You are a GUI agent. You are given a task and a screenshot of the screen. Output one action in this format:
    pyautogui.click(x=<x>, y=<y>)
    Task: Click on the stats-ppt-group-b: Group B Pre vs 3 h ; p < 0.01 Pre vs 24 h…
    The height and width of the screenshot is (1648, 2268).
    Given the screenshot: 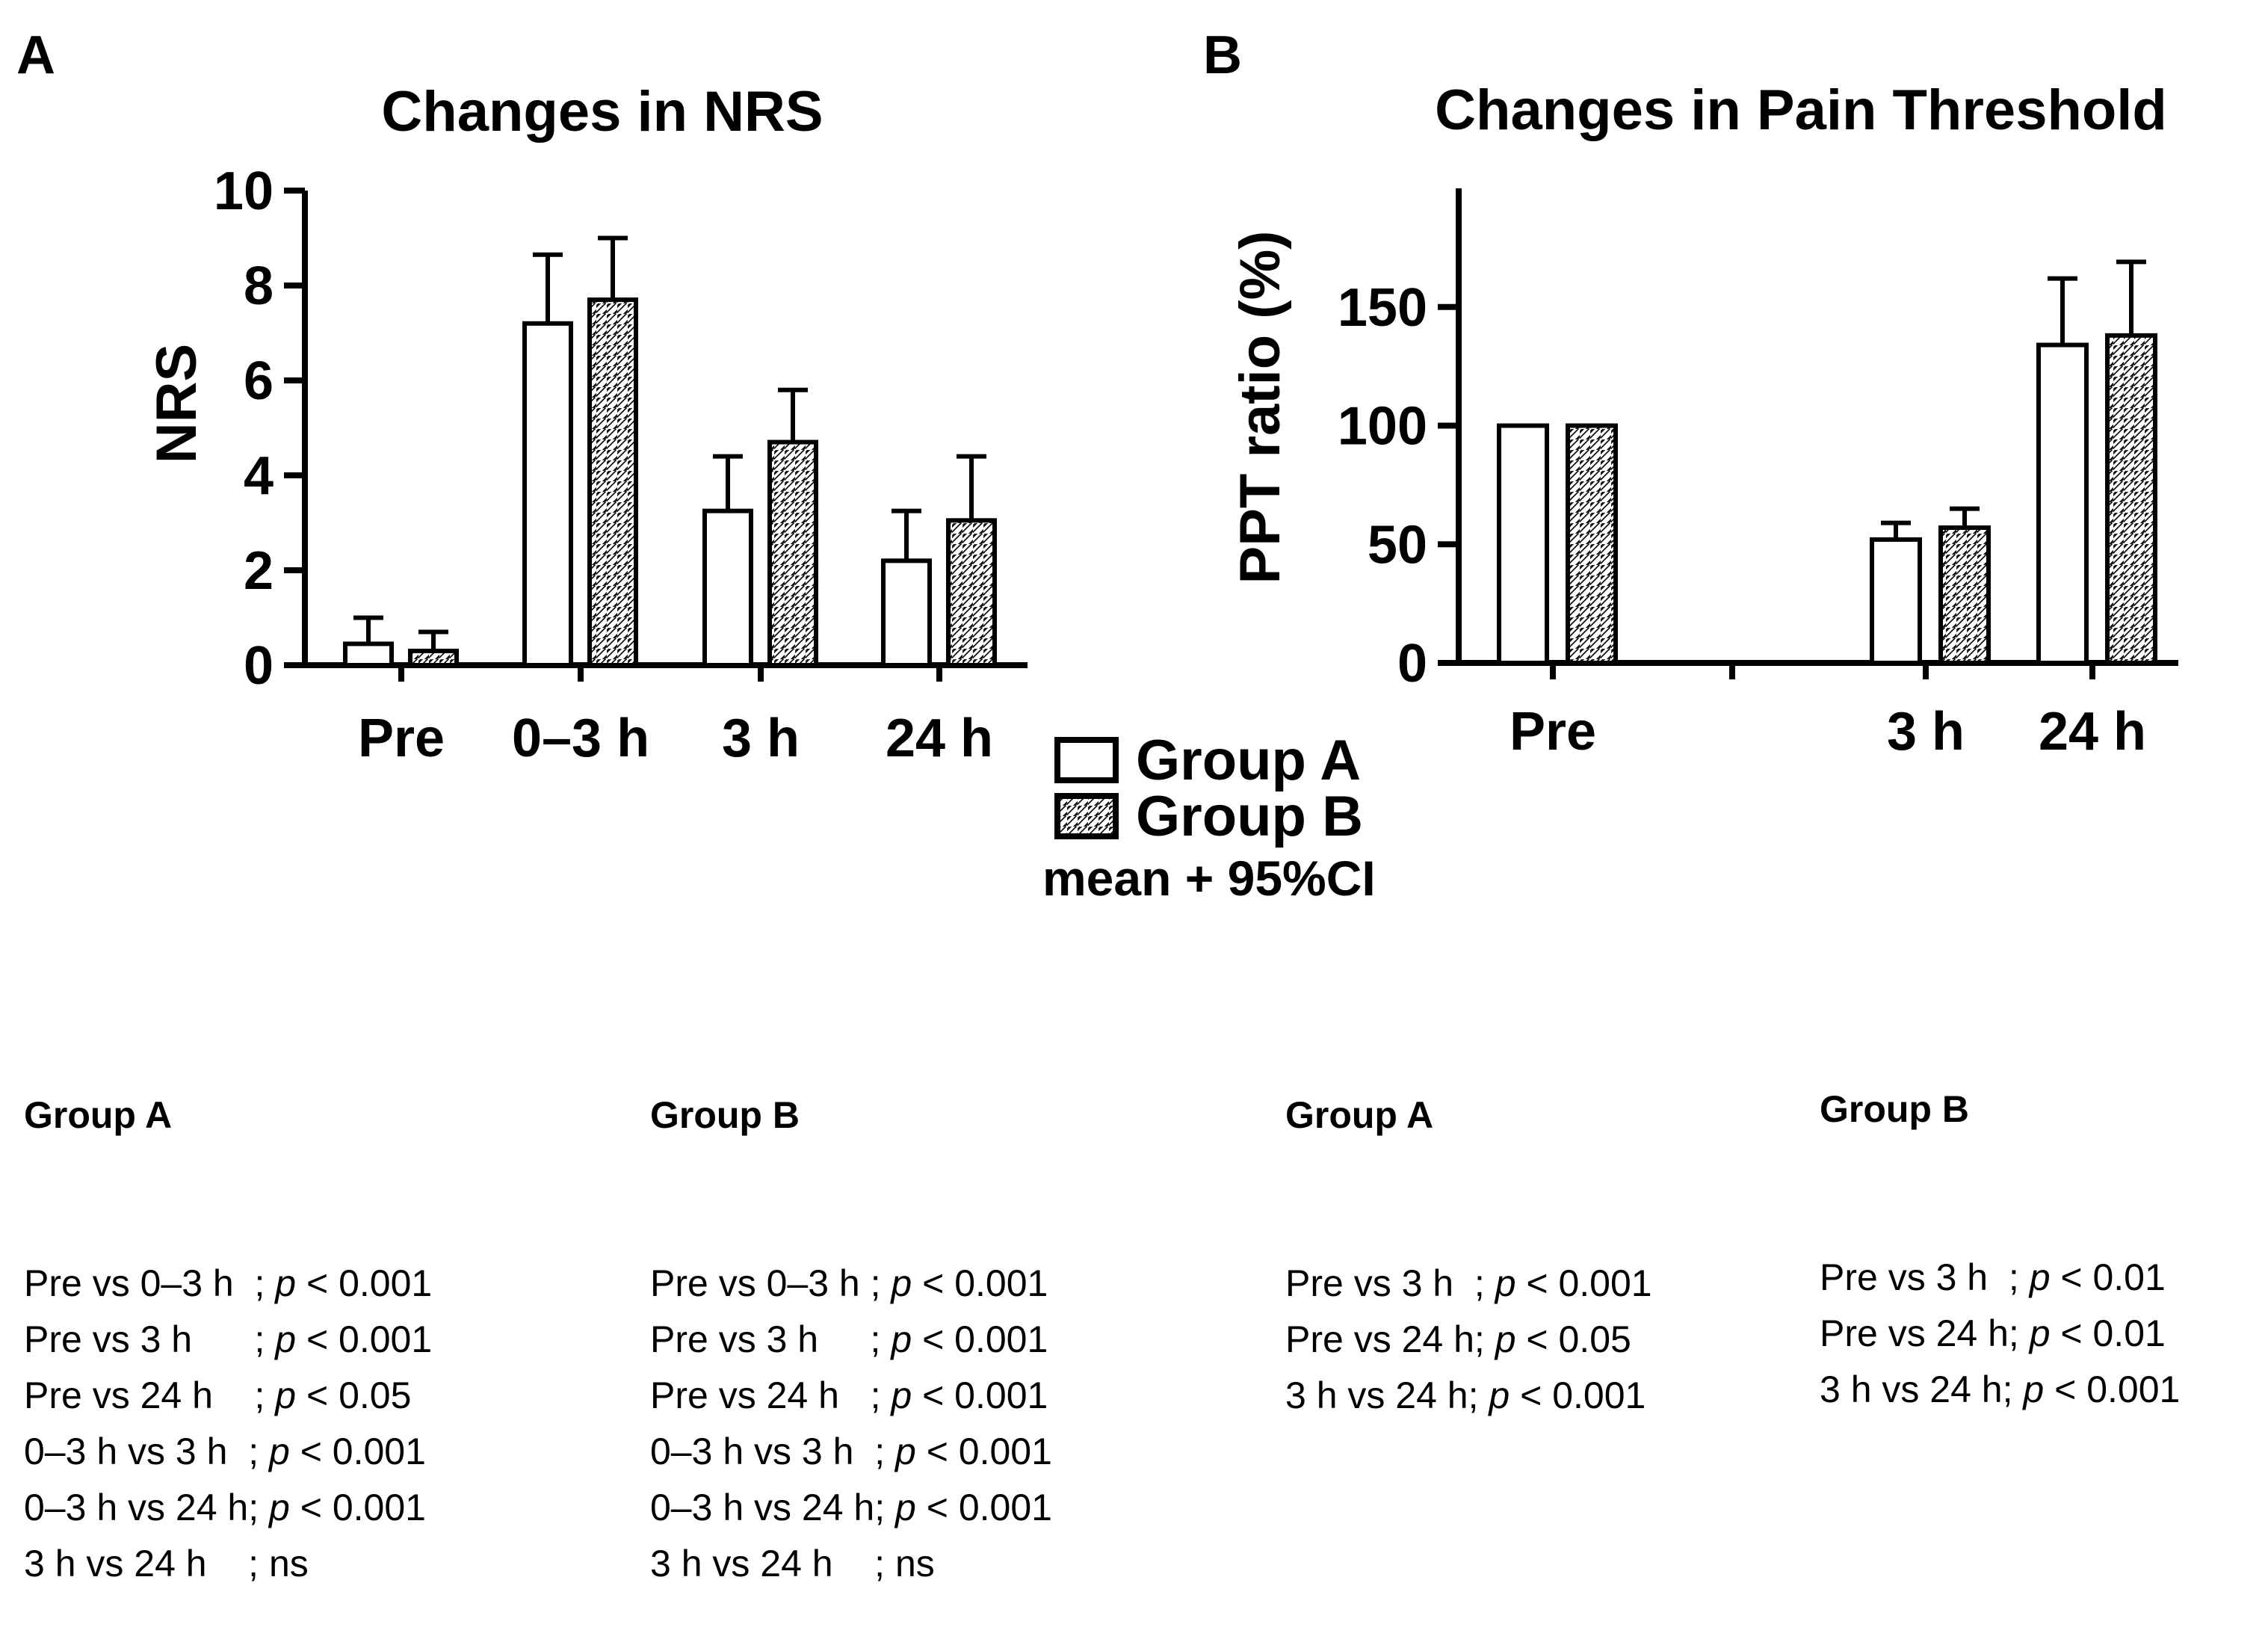 What is the action you would take?
    pyautogui.click(x=2000, y=1221)
    